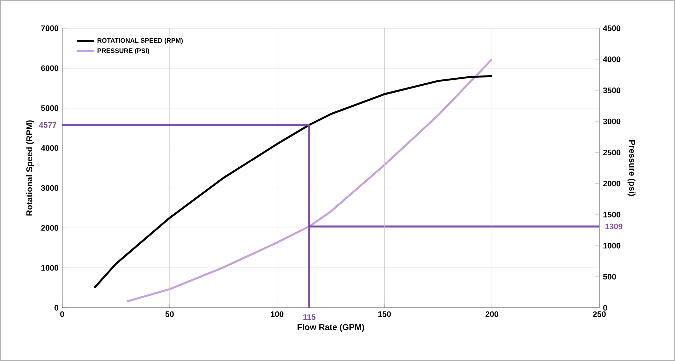  What do you see at coordinates (632, 168) in the screenshot?
I see `y2-axis-title: Pressure (psi)` at bounding box center [632, 168].